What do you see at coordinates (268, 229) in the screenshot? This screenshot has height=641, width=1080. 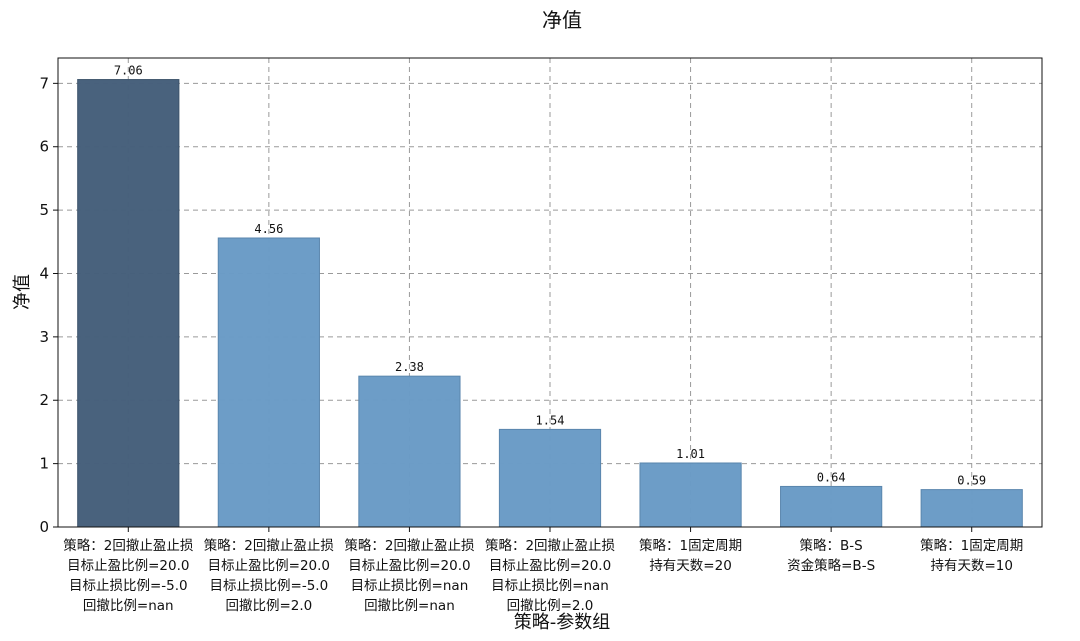 I see `data-label-2: 4.56` at bounding box center [268, 229].